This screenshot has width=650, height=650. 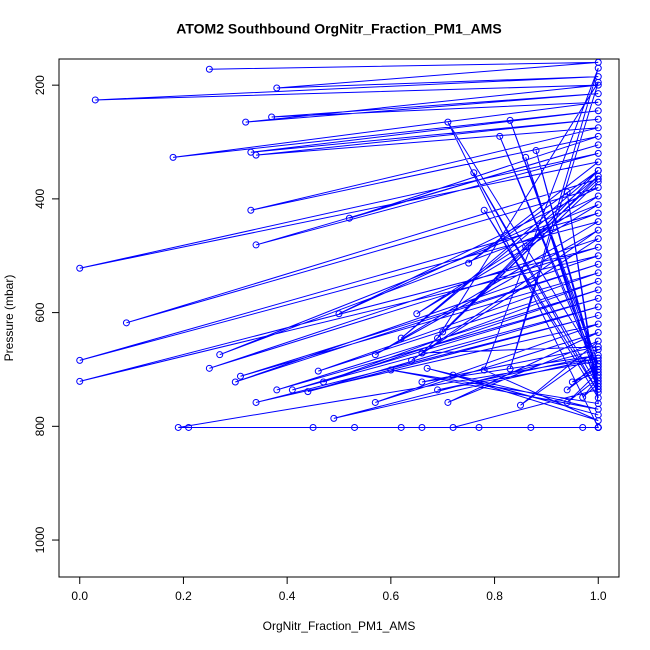 What do you see at coordinates (40, 426) in the screenshot?
I see `y-tick-label: 800` at bounding box center [40, 426].